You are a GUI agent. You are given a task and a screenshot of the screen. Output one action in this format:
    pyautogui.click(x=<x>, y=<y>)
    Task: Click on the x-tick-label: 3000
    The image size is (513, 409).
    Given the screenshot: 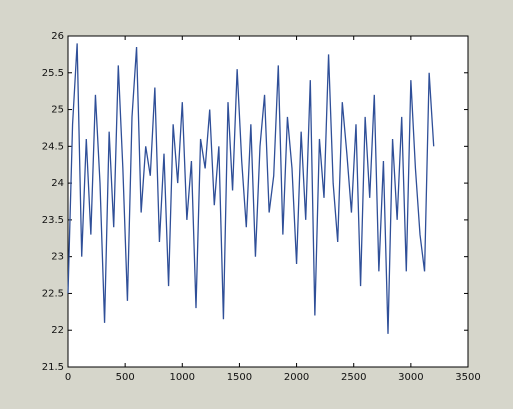 What is the action you would take?
    pyautogui.click(x=410, y=377)
    